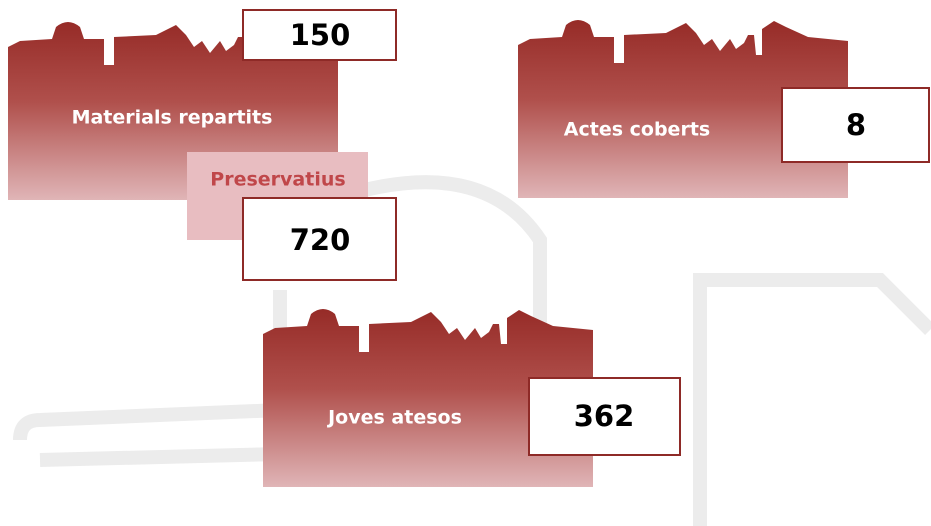 This screenshot has height=526, width=931. I want to click on card-label: Actes coberts, so click(637, 130).